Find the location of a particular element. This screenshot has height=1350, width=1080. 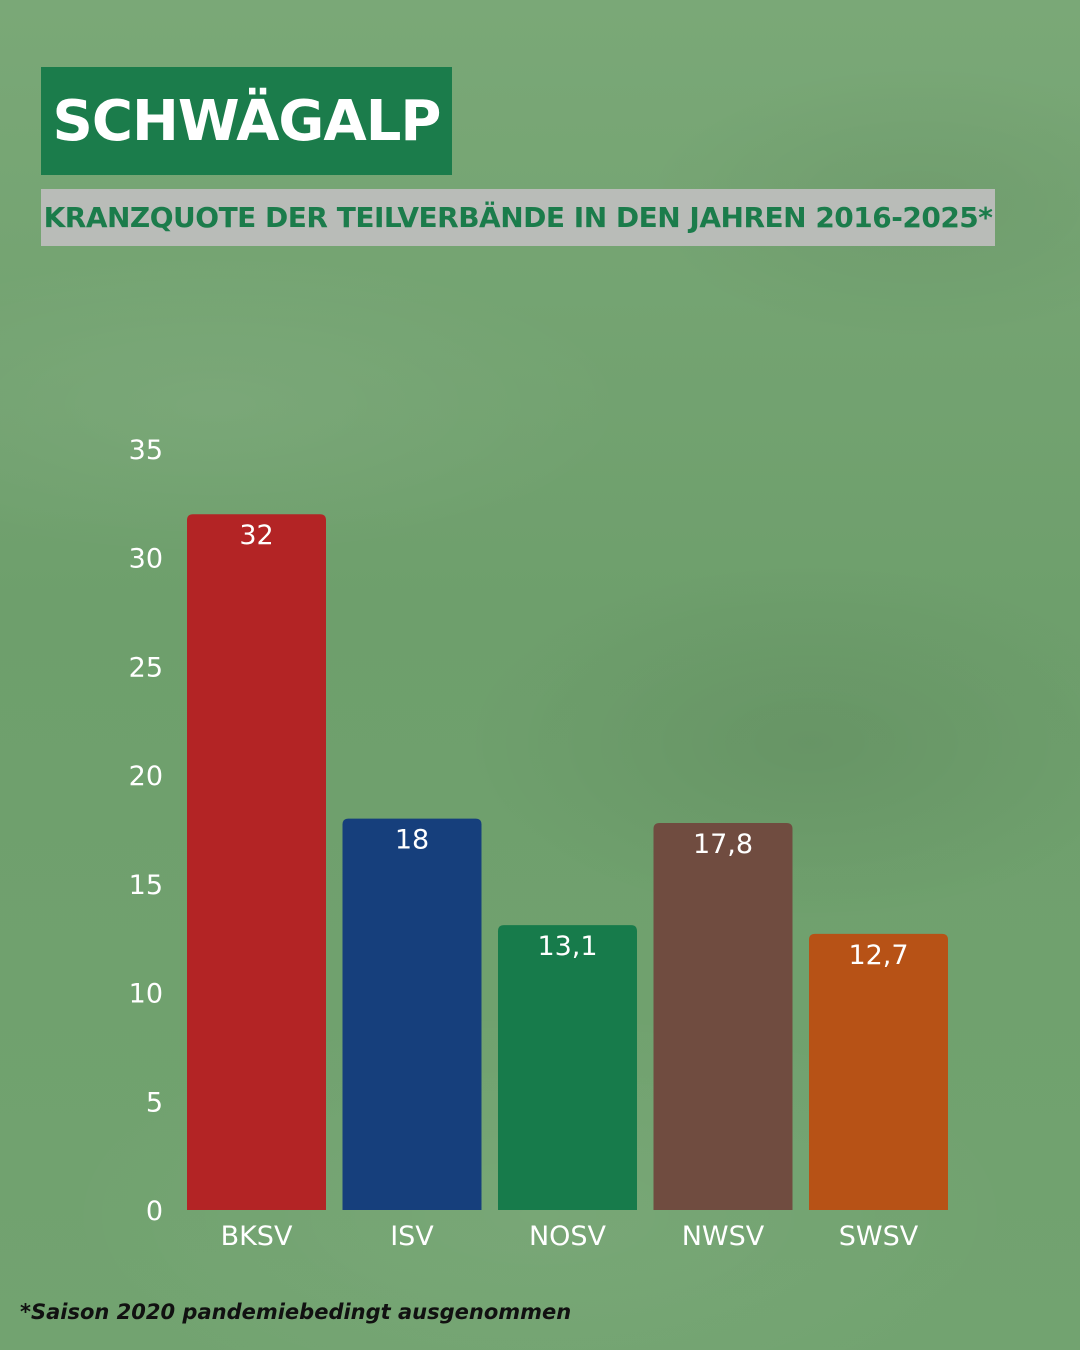

x-tick-label: SWSV is located at coordinates (879, 1236).